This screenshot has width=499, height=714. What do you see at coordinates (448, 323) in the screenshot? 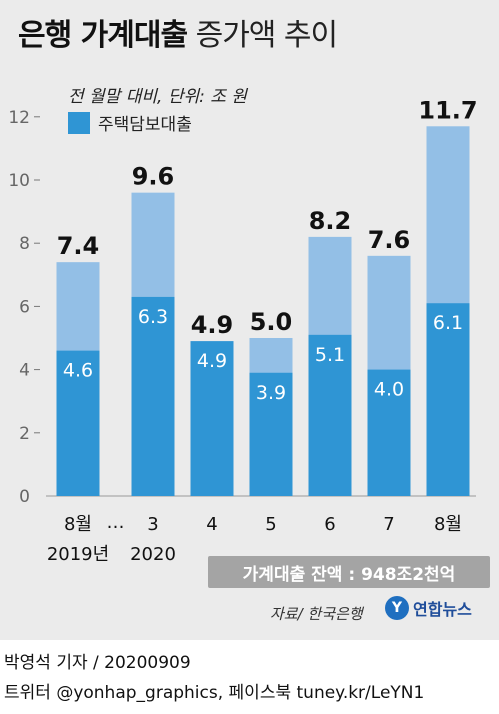
I see `bar-mortgage-label: 6.1` at bounding box center [448, 323].